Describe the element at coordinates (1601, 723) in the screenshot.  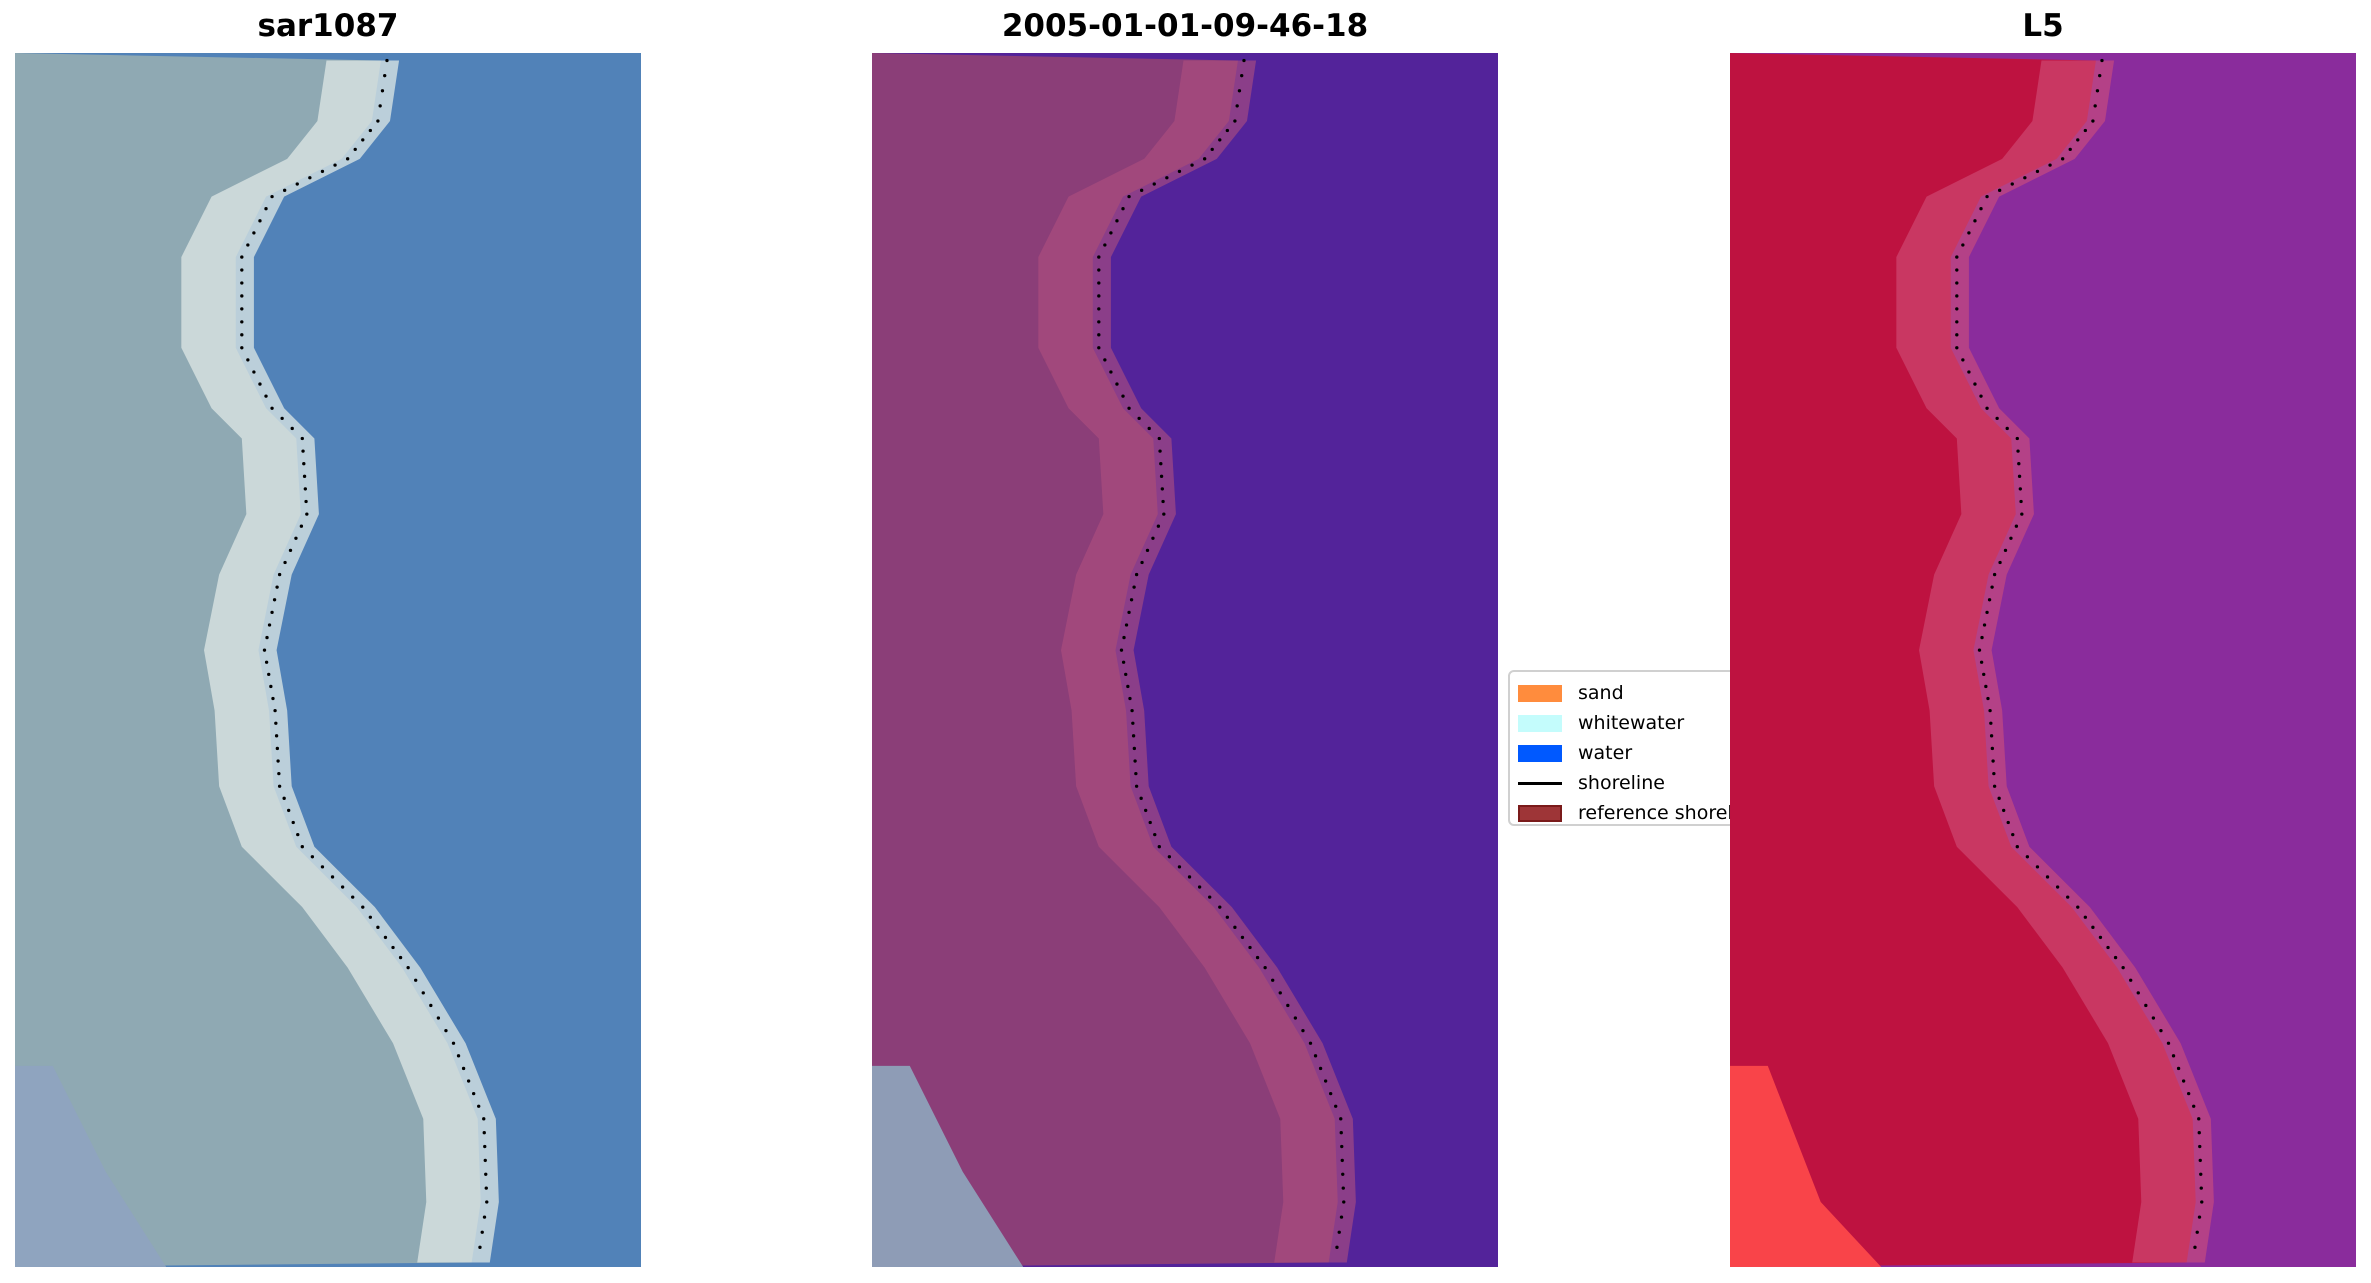
I see `legend-item-whitewater: whitewater` at that location.